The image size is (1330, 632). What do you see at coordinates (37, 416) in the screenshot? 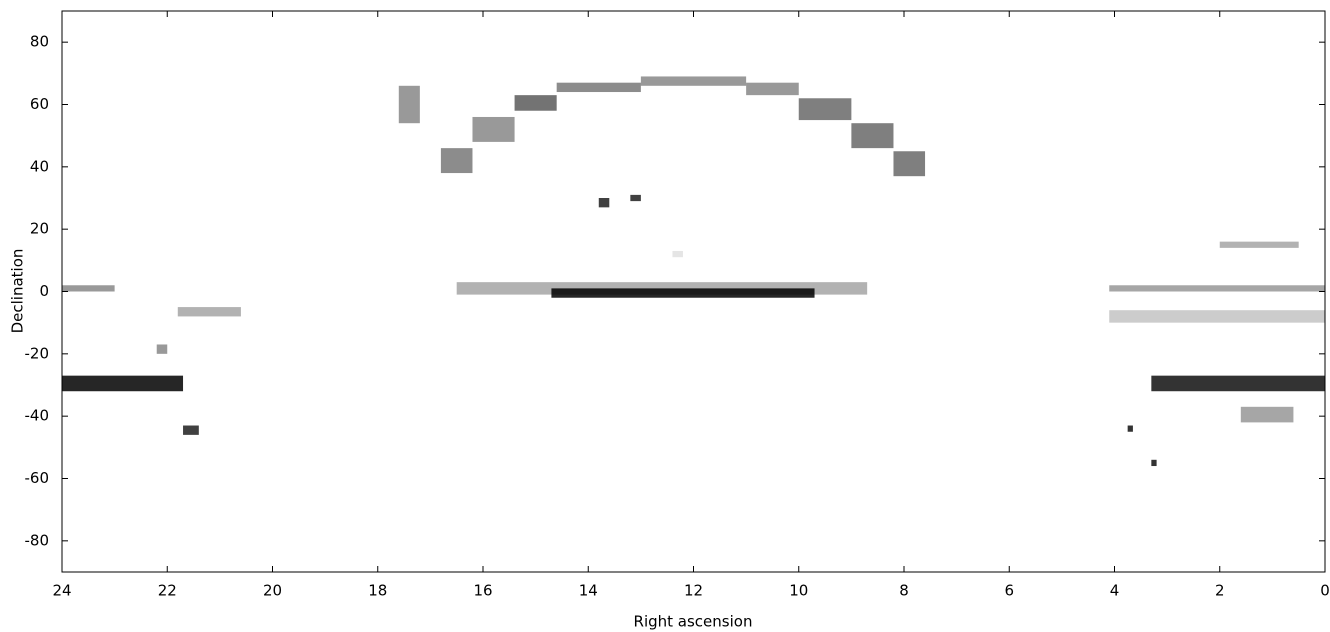
I see `y-tick-label: -40` at bounding box center [37, 416].